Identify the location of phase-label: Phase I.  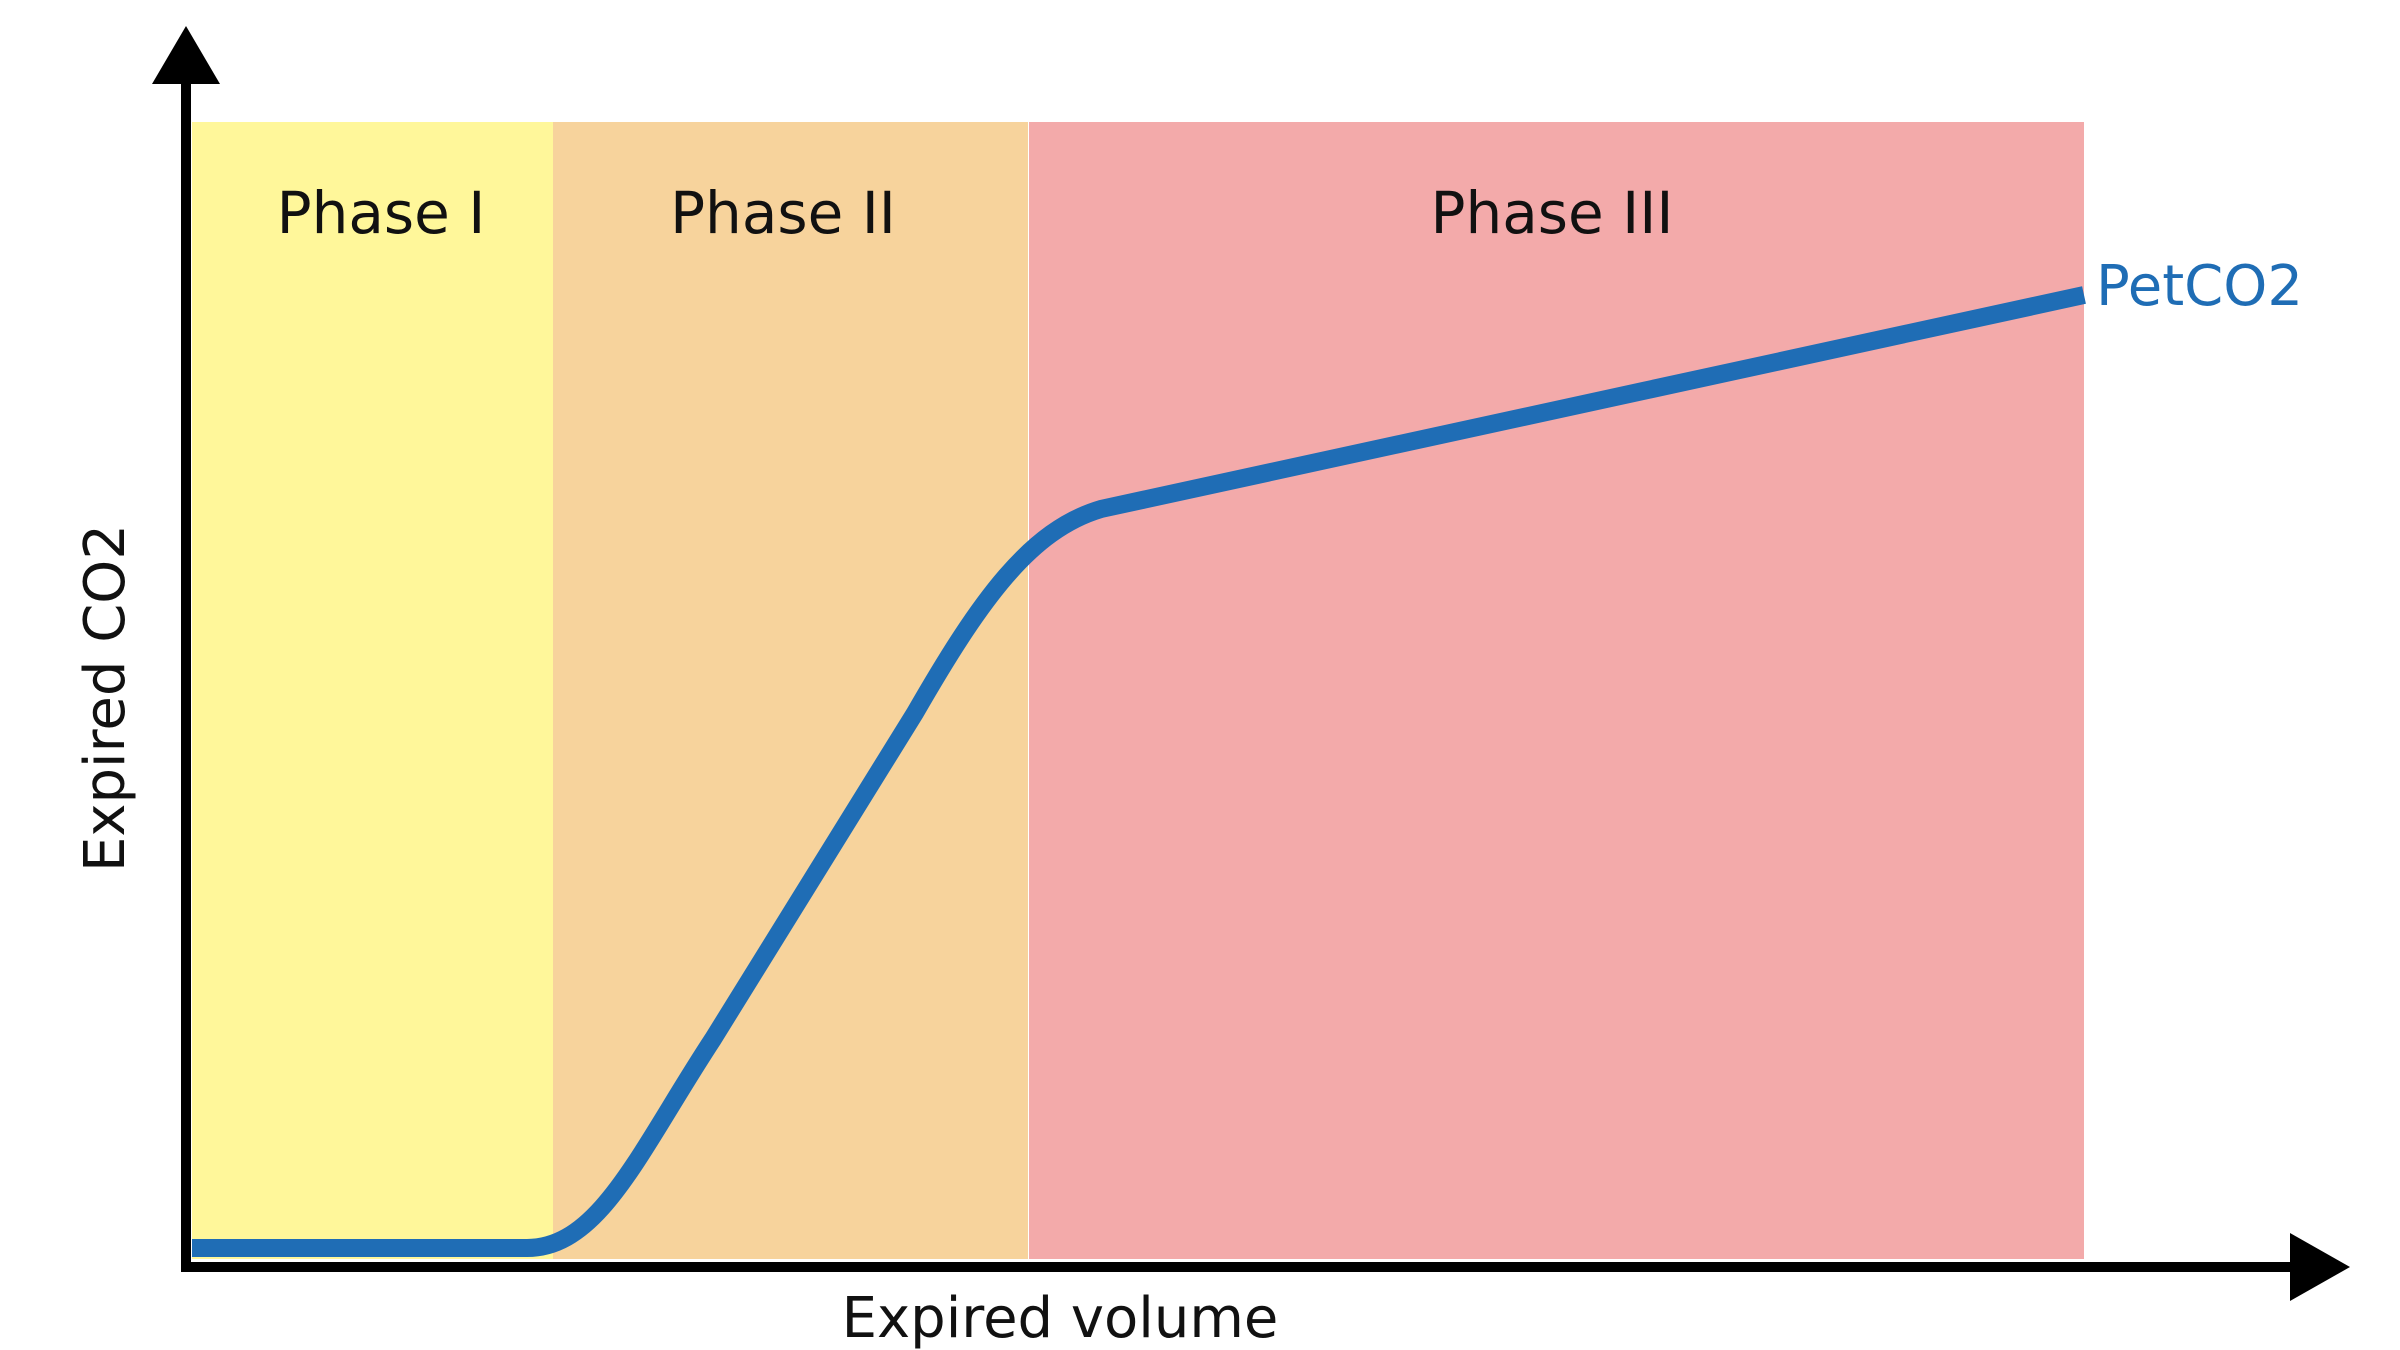
(381, 213).